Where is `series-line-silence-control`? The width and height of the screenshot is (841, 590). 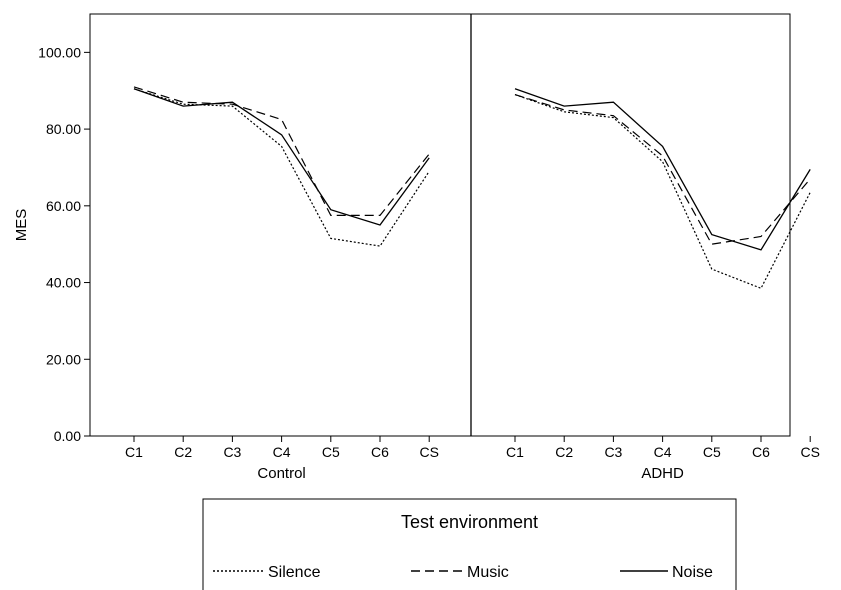
series-line-silence-control is located at coordinates (281, 167).